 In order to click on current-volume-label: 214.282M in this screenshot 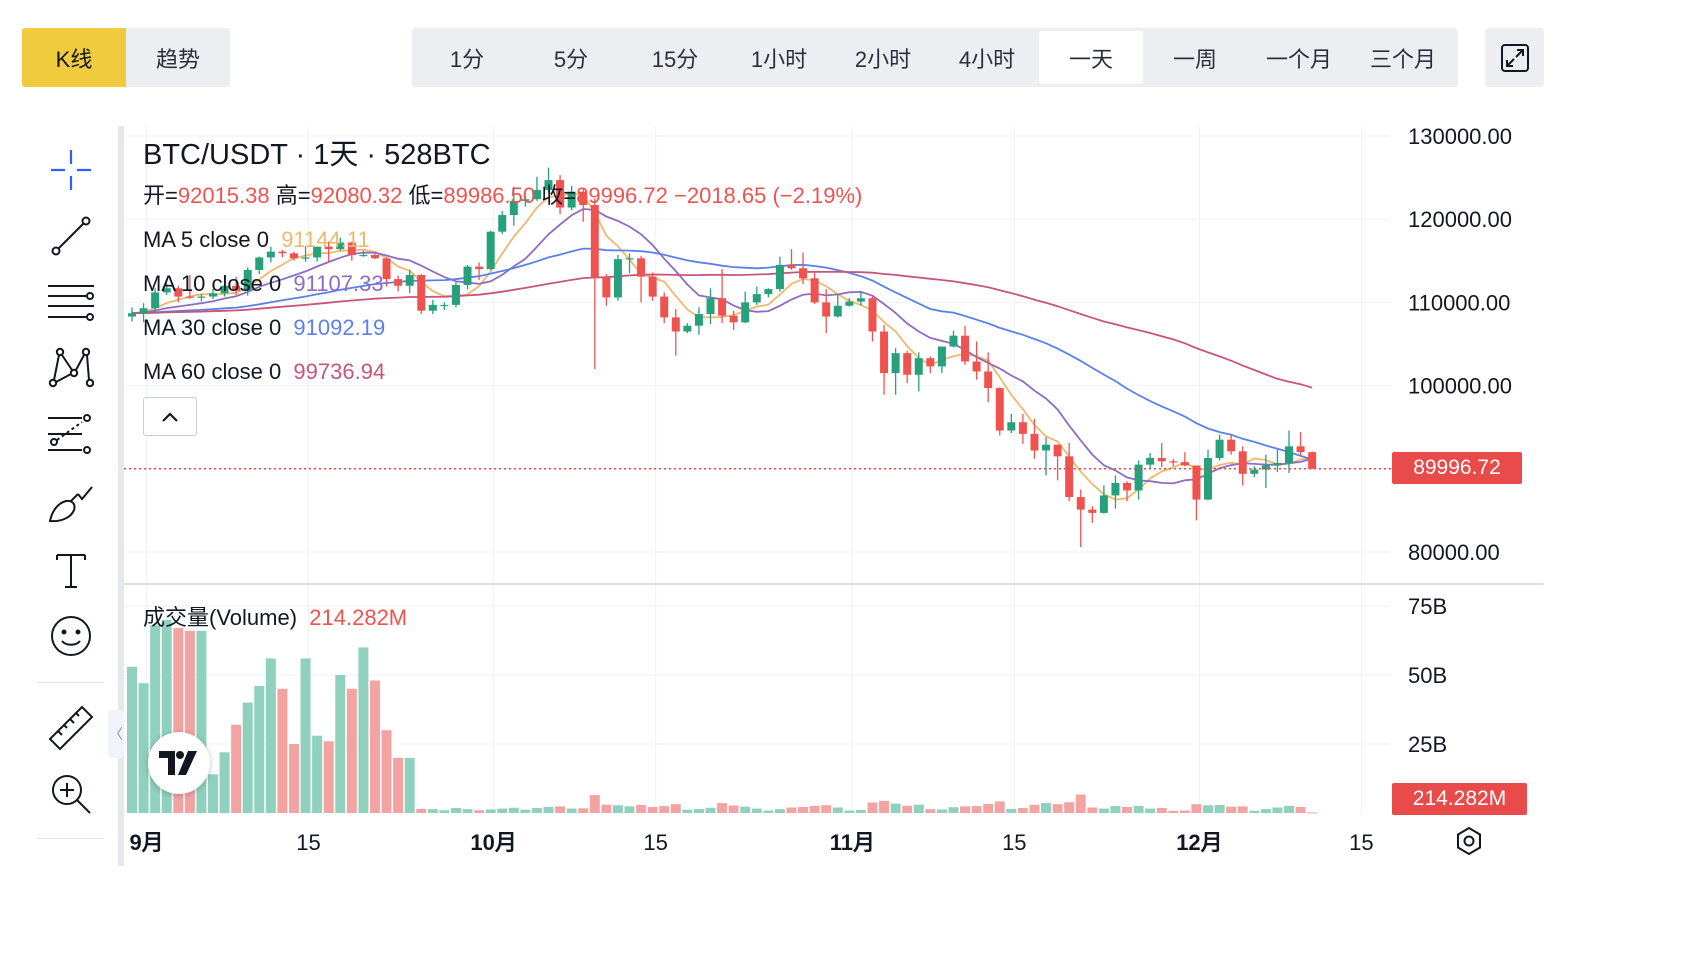, I will do `click(1459, 799)`.